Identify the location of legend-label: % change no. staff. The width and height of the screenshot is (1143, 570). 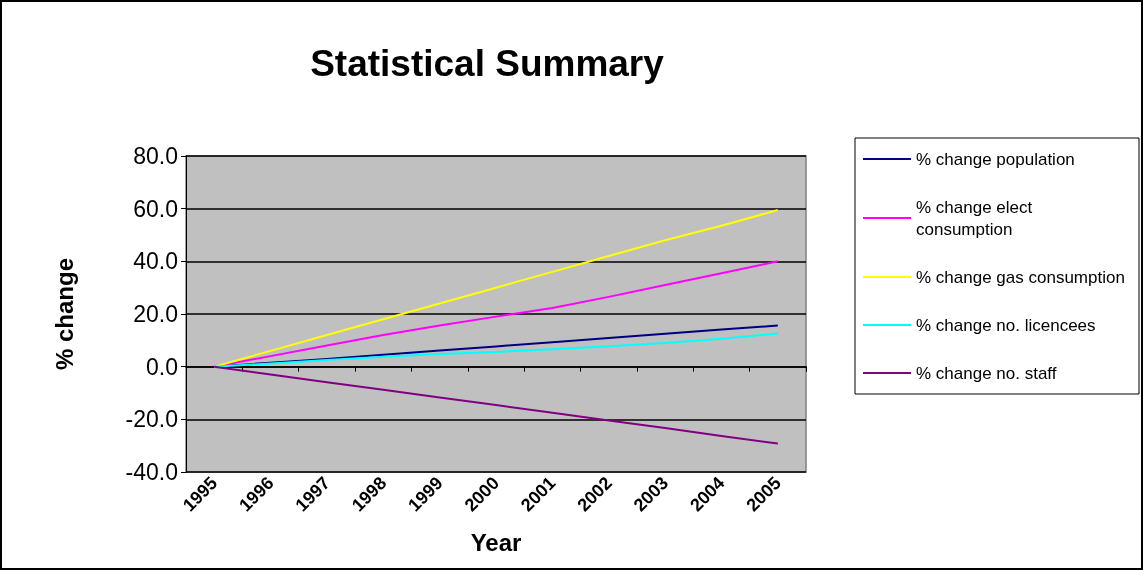
(986, 373).